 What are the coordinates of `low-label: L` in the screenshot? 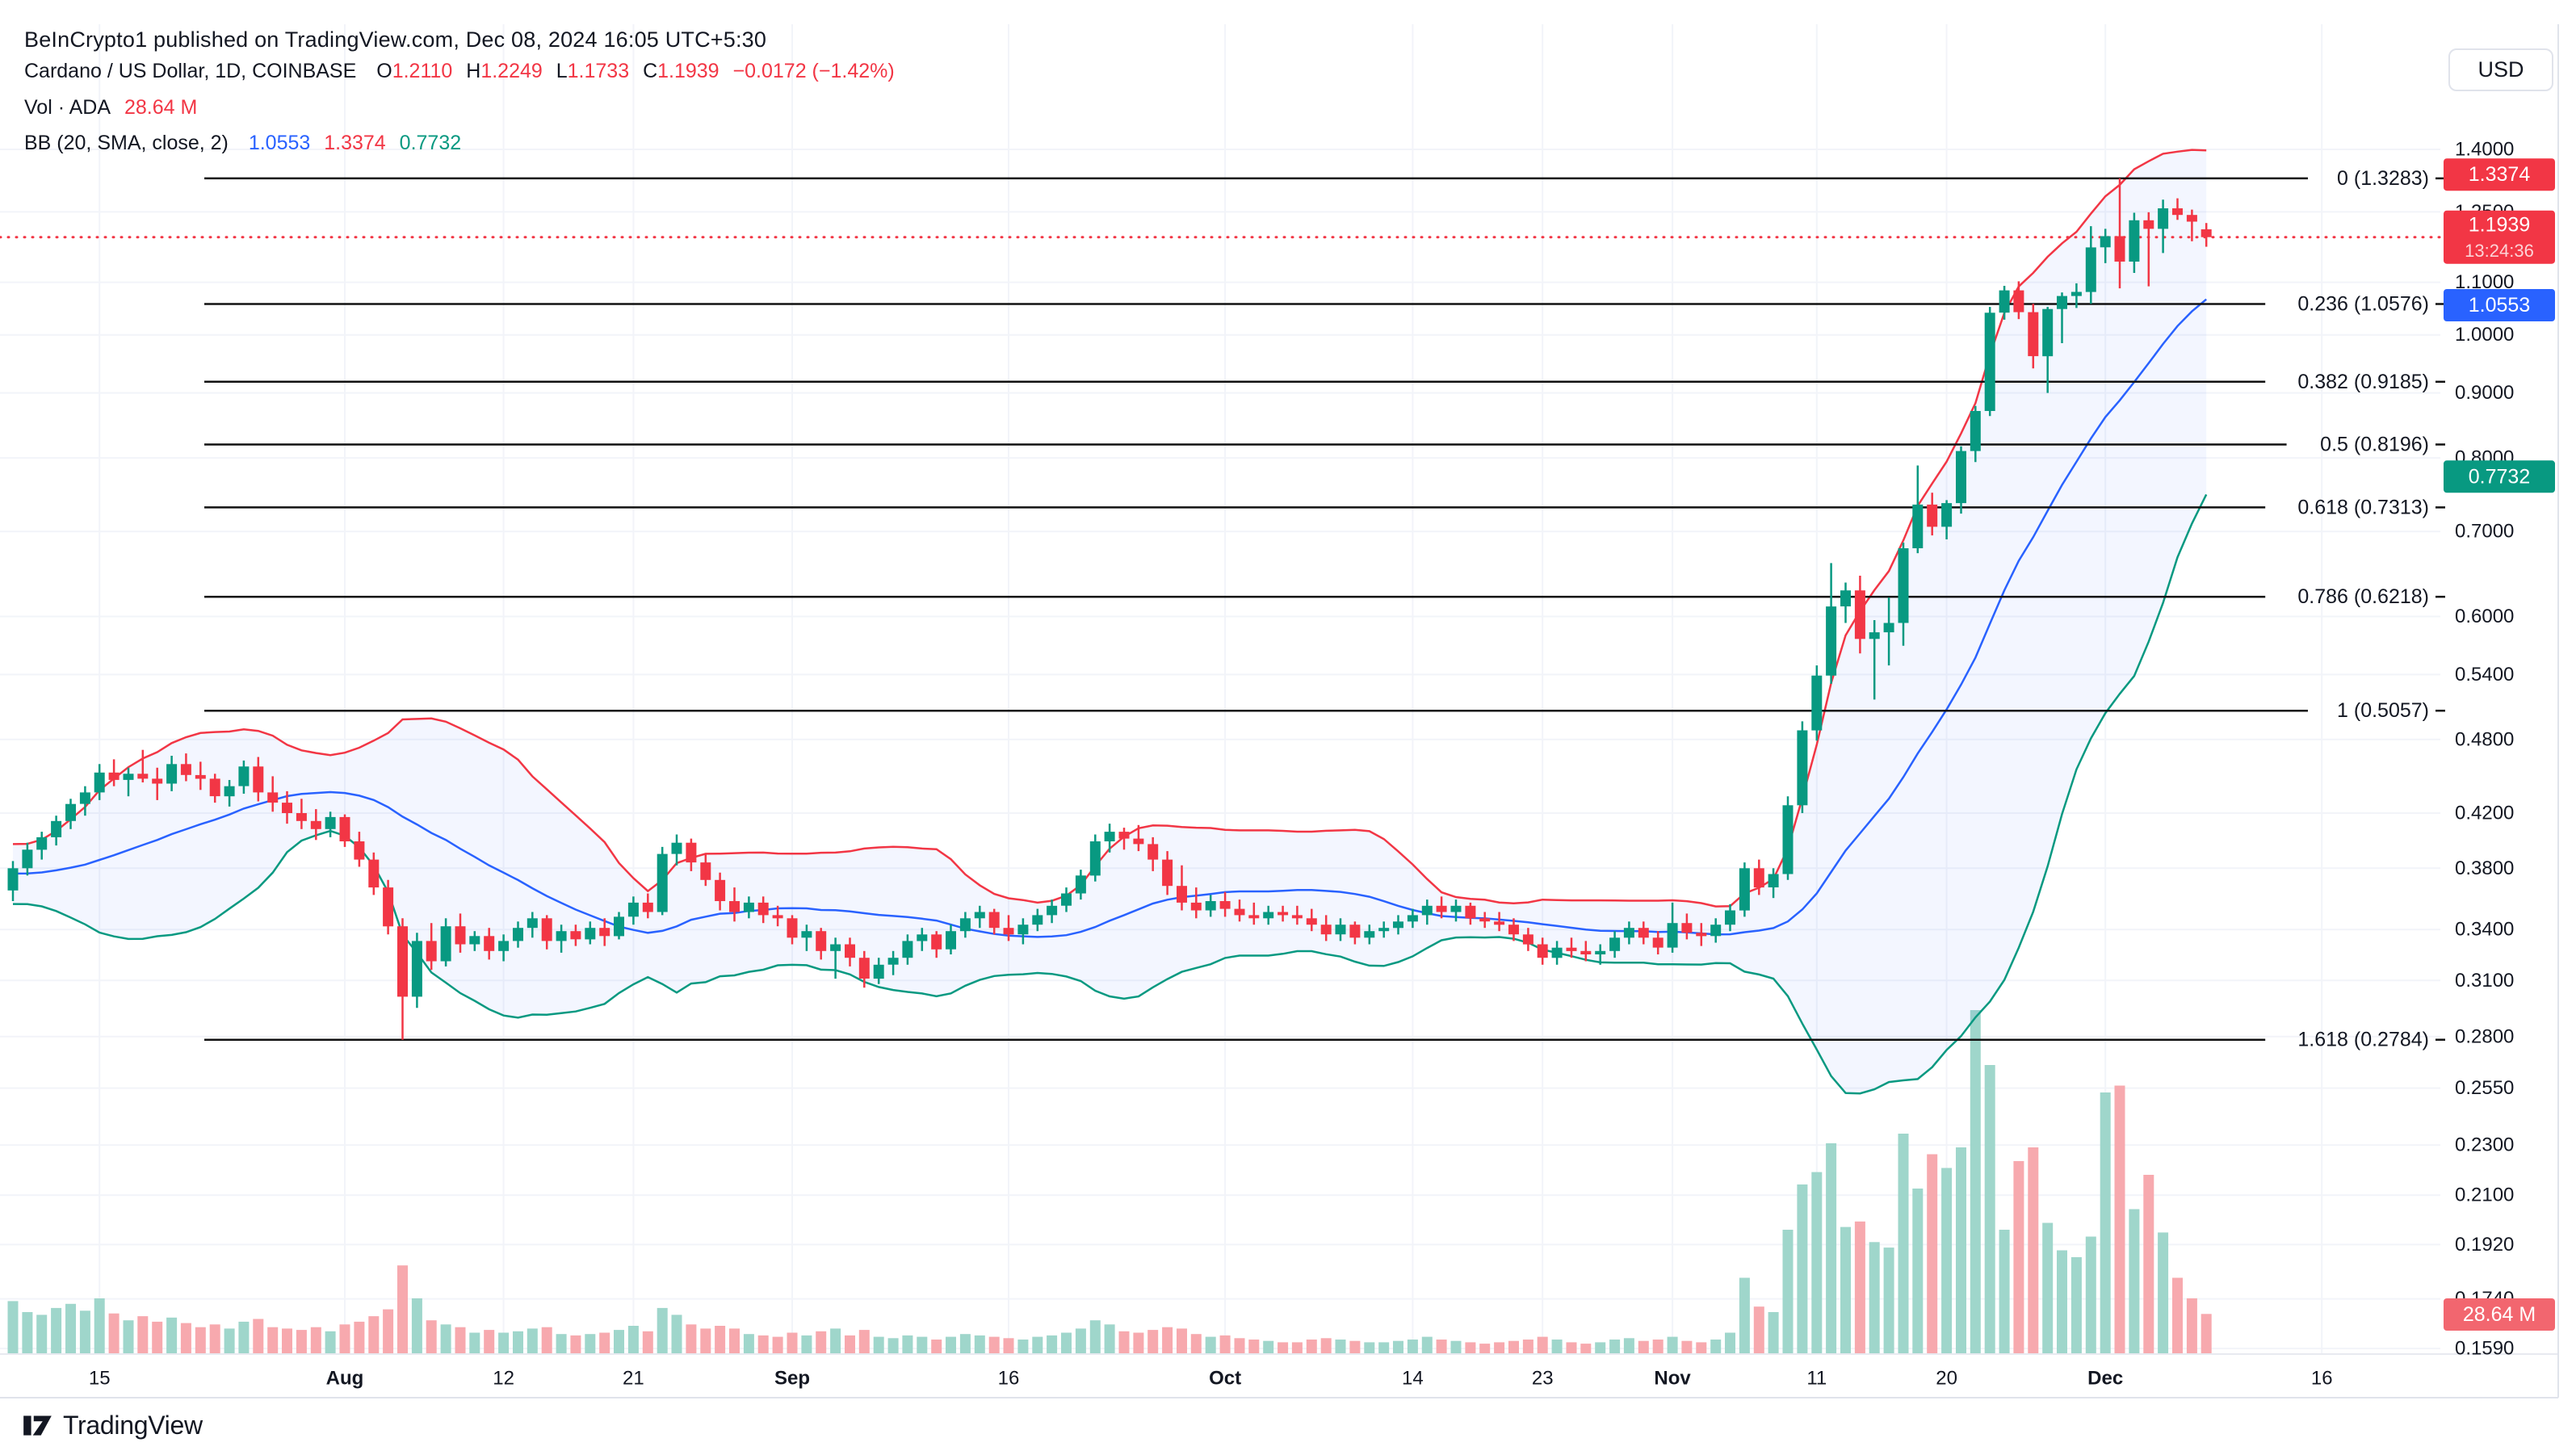 It's located at (562, 71).